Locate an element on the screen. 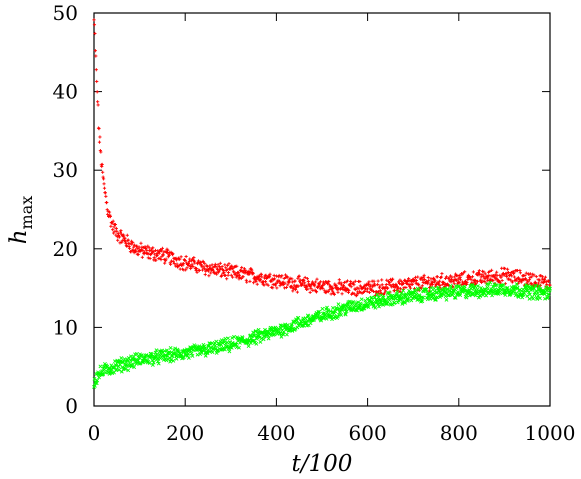 The image size is (581, 479). y-axis-title-main: h is located at coordinates (19, 236).